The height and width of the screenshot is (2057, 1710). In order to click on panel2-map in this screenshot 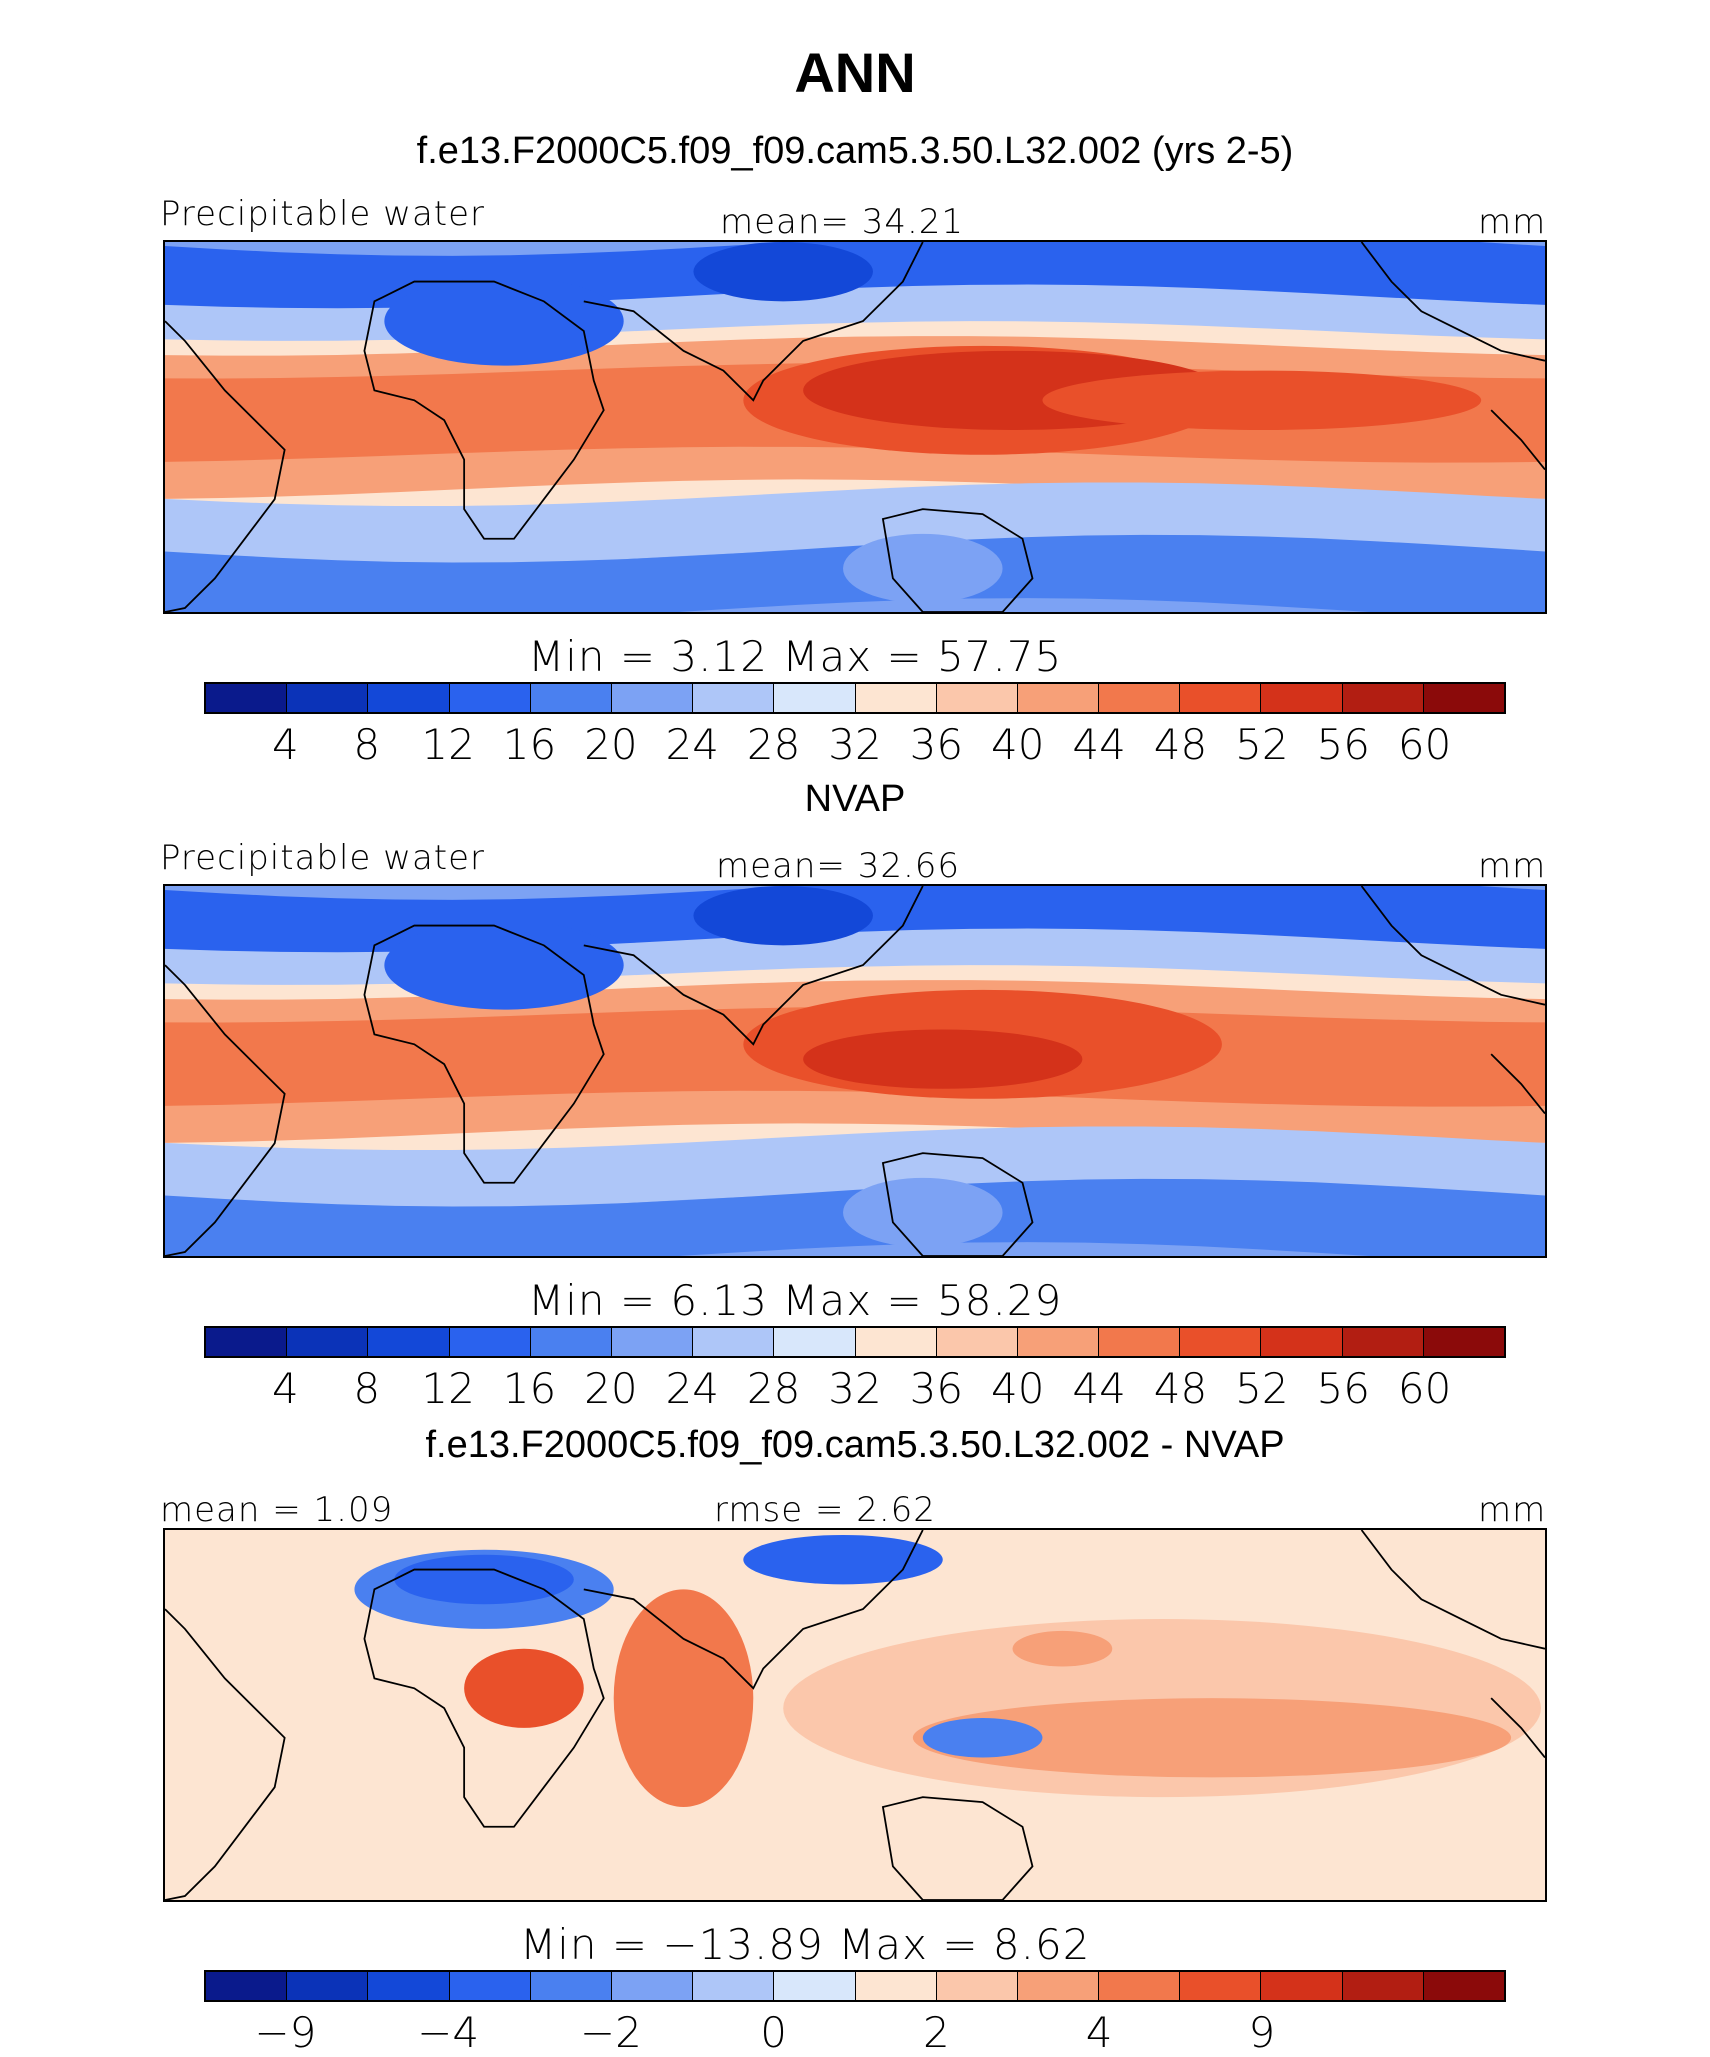, I will do `click(855, 1071)`.